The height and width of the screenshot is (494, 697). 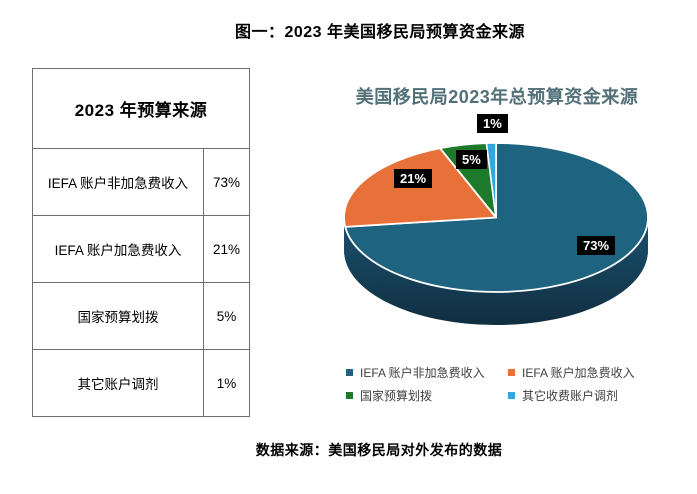 What do you see at coordinates (118, 383) in the screenshot?
I see `row-label: 其它账户调剂` at bounding box center [118, 383].